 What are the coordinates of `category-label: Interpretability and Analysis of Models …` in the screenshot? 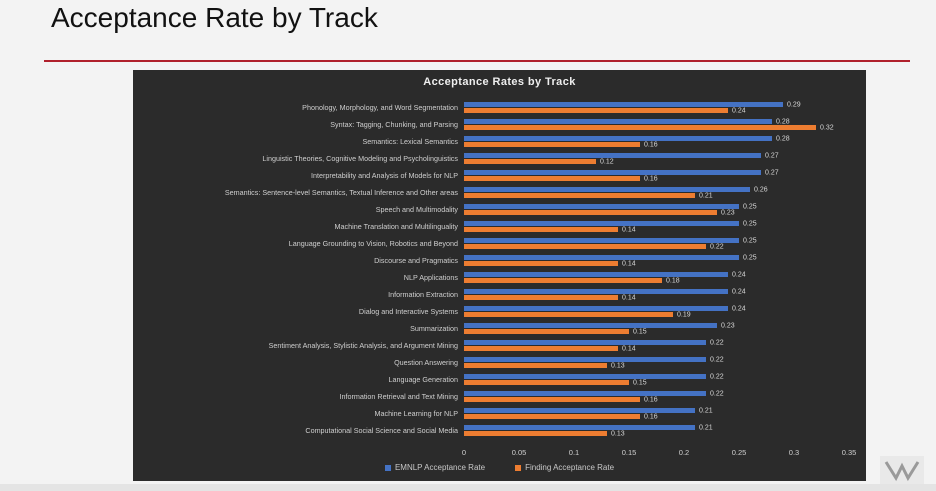 It's located at (384, 175).